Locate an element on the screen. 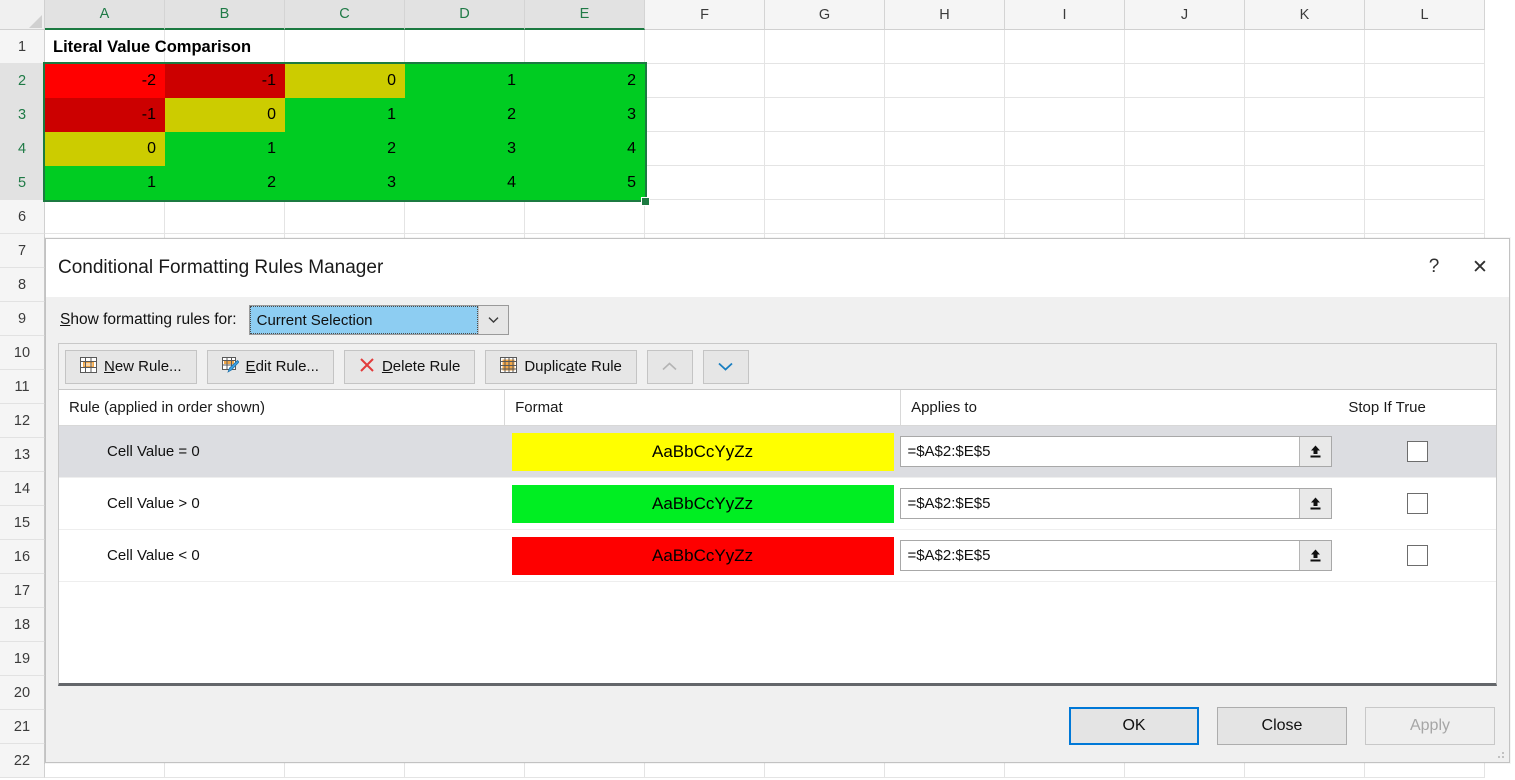 This screenshot has height=780, width=1515. row-header-13: 13 is located at coordinates (22, 455).